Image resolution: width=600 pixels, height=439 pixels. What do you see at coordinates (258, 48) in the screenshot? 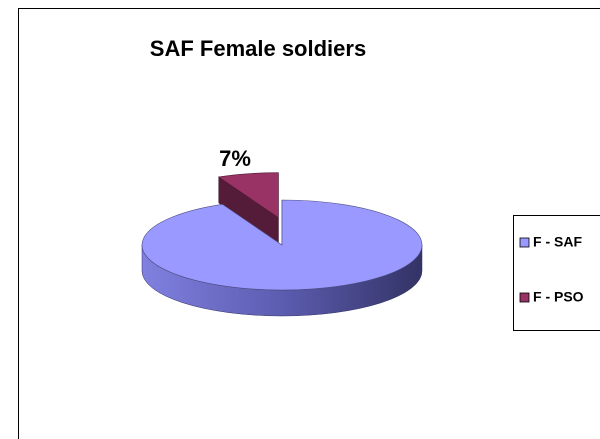
I see `chart-title: SAF Female soldiers` at bounding box center [258, 48].